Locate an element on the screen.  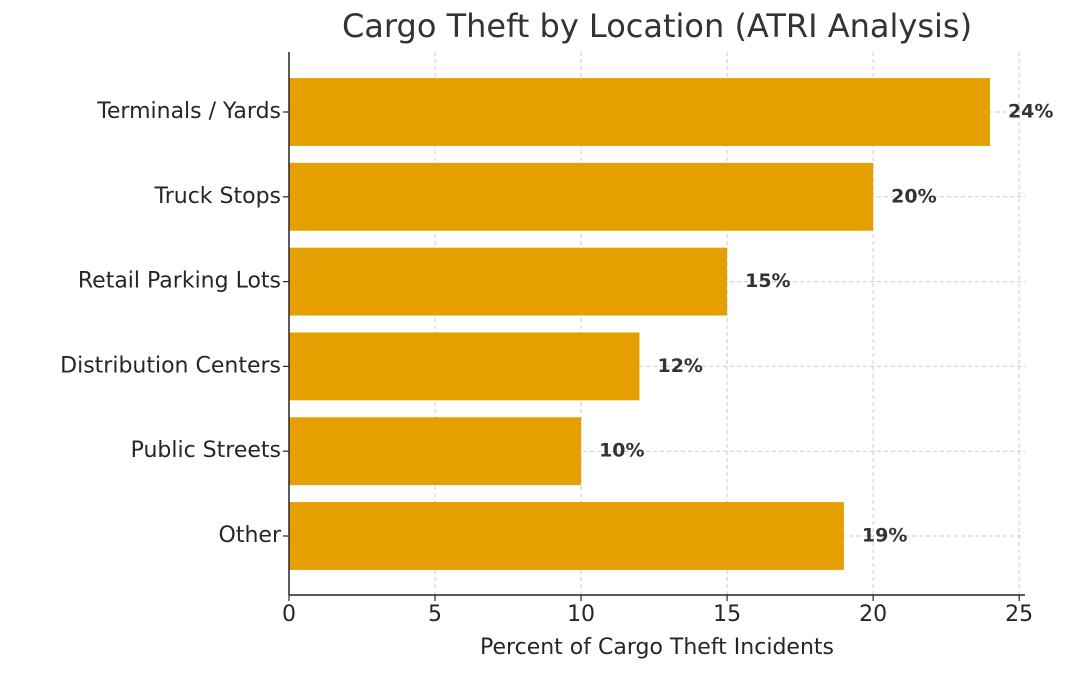
value-label: 20% is located at coordinates (913, 196).